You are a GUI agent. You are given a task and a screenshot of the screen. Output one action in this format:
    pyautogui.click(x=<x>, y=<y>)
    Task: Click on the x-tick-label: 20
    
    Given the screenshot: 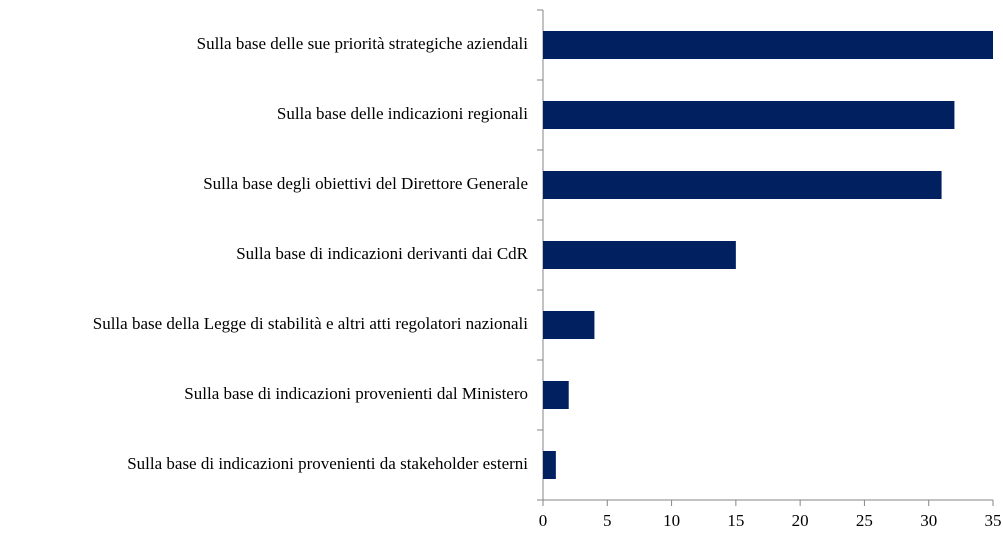 What is the action you would take?
    pyautogui.click(x=800, y=520)
    